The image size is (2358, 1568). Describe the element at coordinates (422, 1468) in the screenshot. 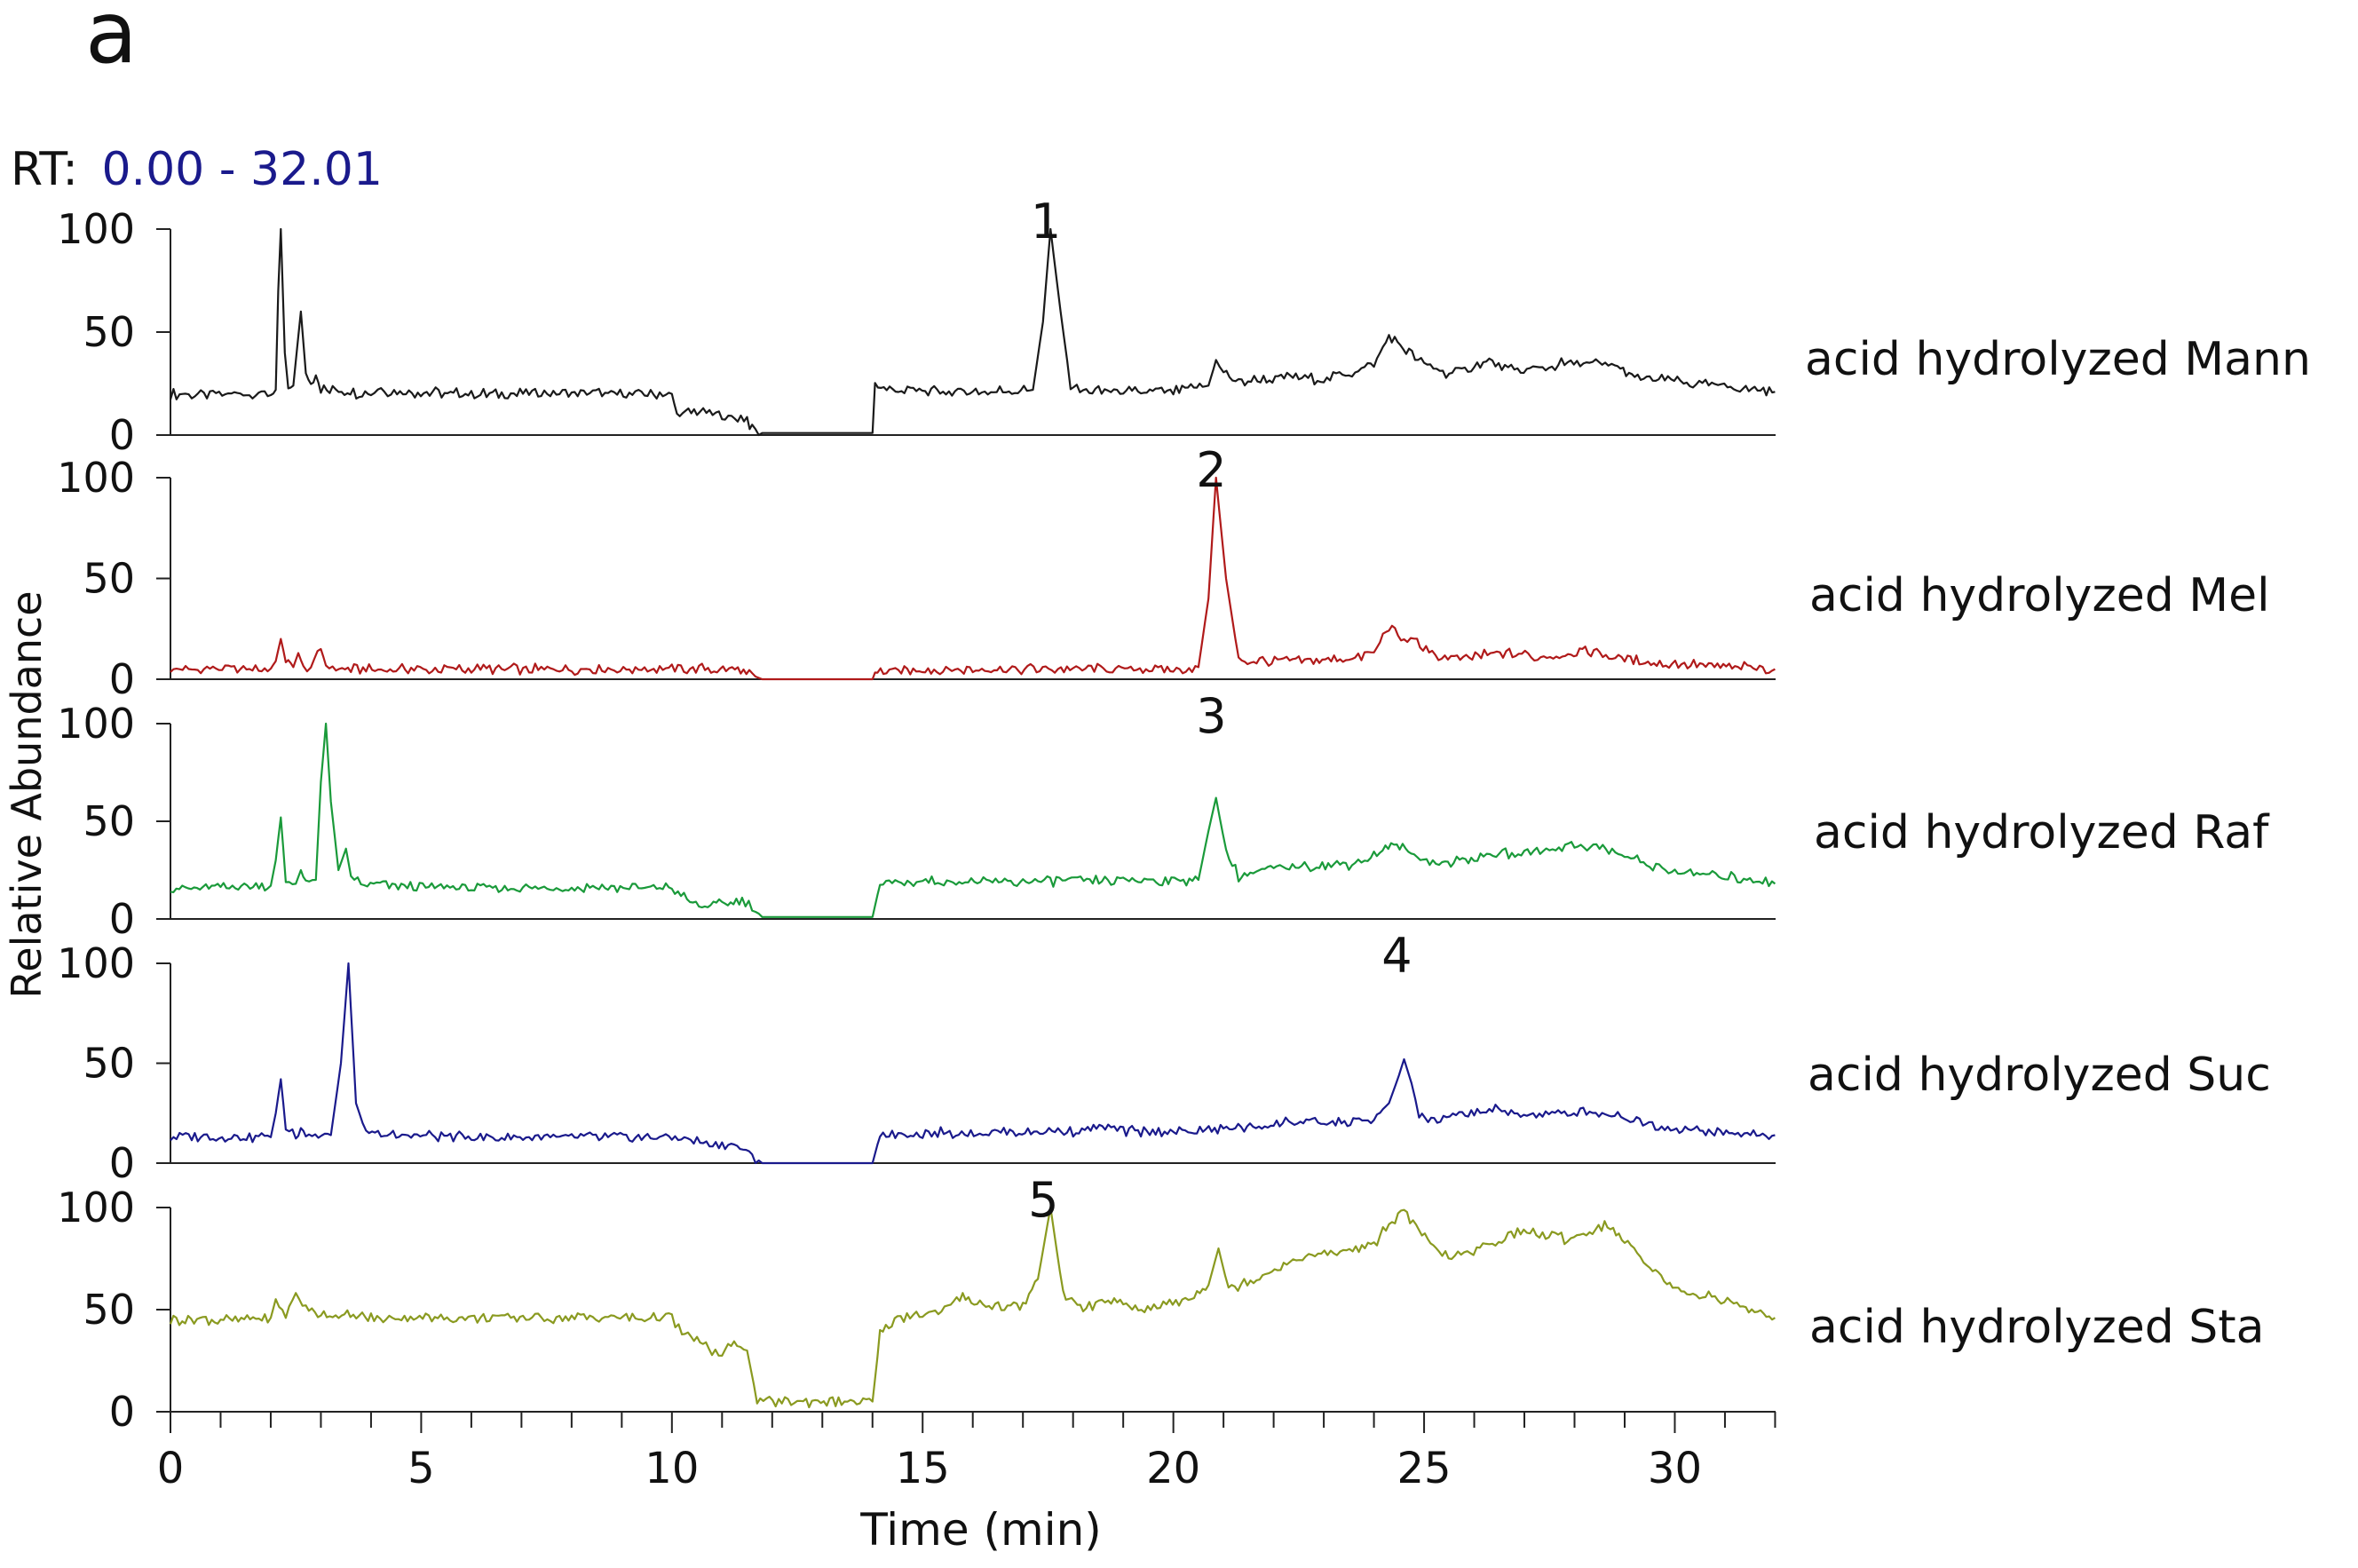

I see `x-tick-label: 5` at that location.